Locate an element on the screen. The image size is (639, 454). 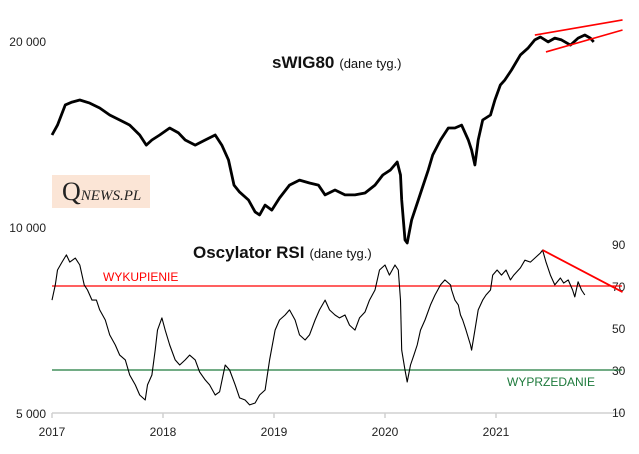
price-y-tick-label: 20 000 is located at coordinates (27, 42).